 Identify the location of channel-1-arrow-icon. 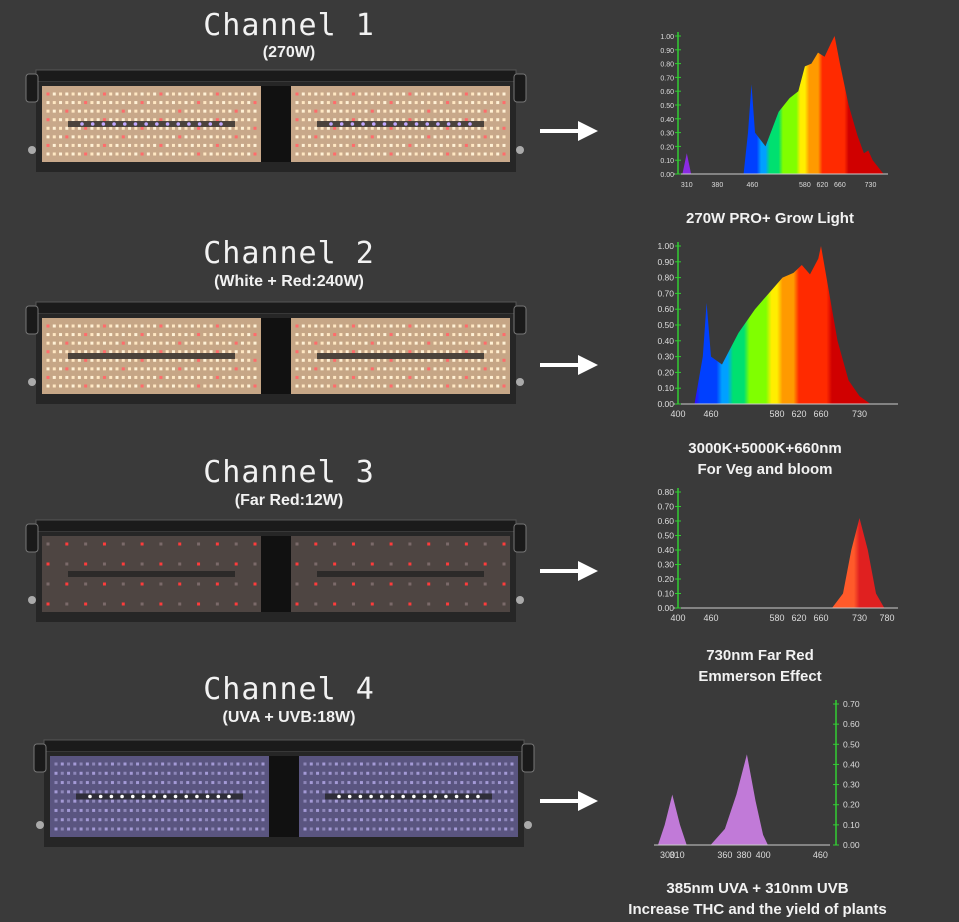
(569, 131).